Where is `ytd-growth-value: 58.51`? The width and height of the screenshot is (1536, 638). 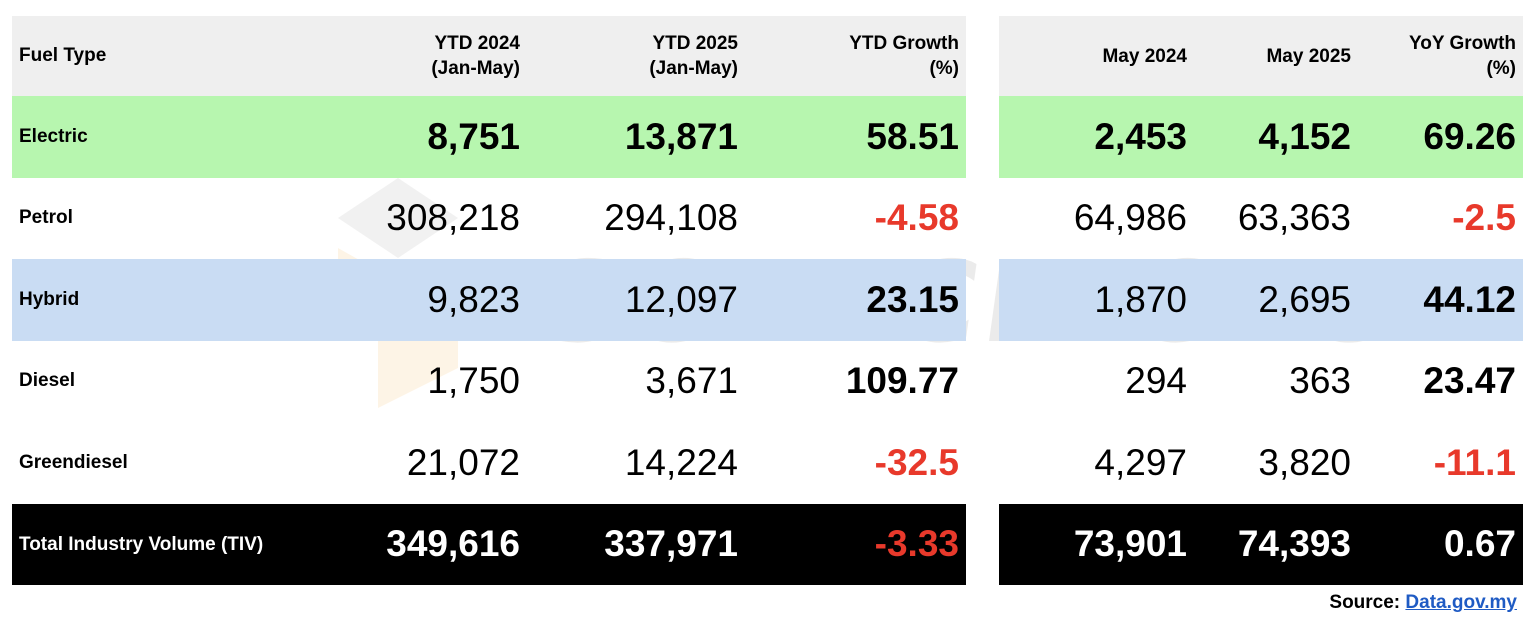 ytd-growth-value: 58.51 is located at coordinates (912, 136).